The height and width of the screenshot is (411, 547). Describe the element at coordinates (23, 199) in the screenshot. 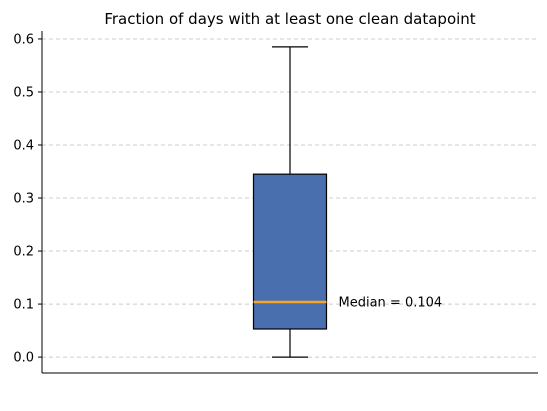

I see `y-tick-label: 0.3` at that location.